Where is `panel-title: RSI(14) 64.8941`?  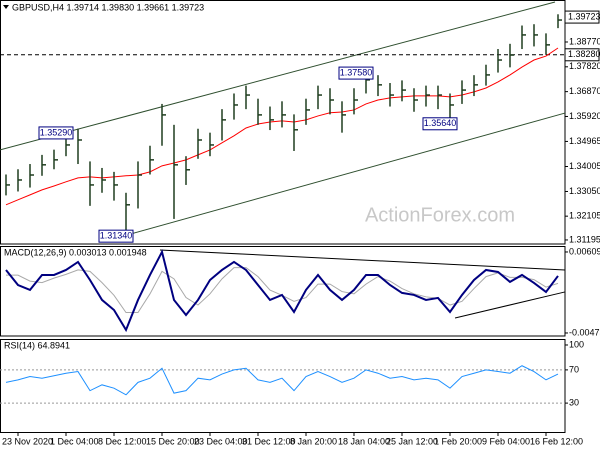
panel-title: RSI(14) 64.8941 is located at coordinates (37, 345).